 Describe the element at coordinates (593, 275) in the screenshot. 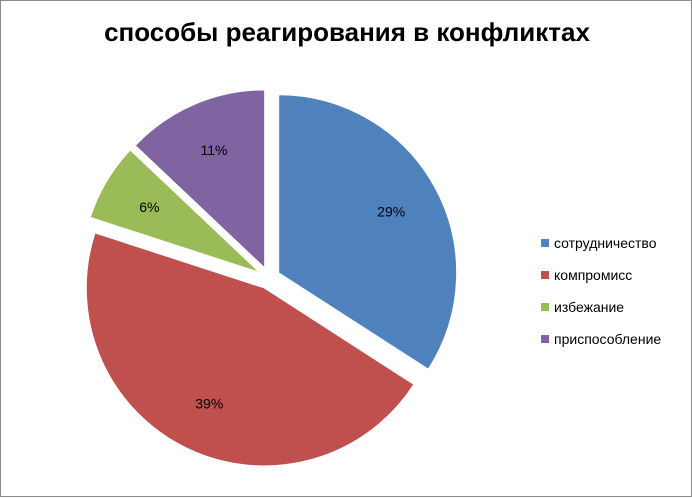

I see `legend-label-2: компромисс` at that location.